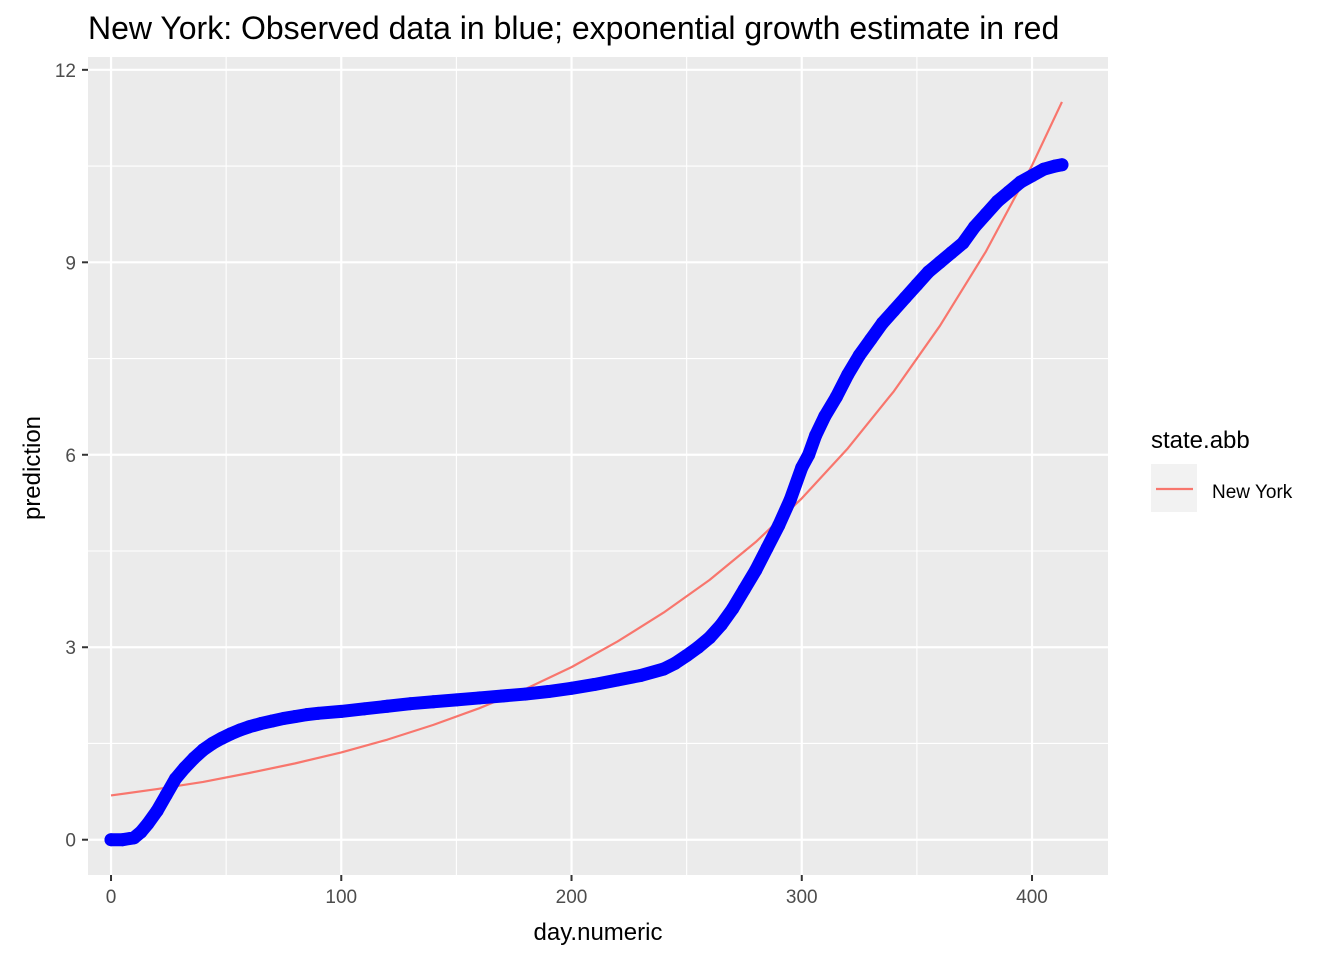 This screenshot has width=1344, height=960. Describe the element at coordinates (1252, 492) in the screenshot. I see `legend-label-new-york: New York` at that location.